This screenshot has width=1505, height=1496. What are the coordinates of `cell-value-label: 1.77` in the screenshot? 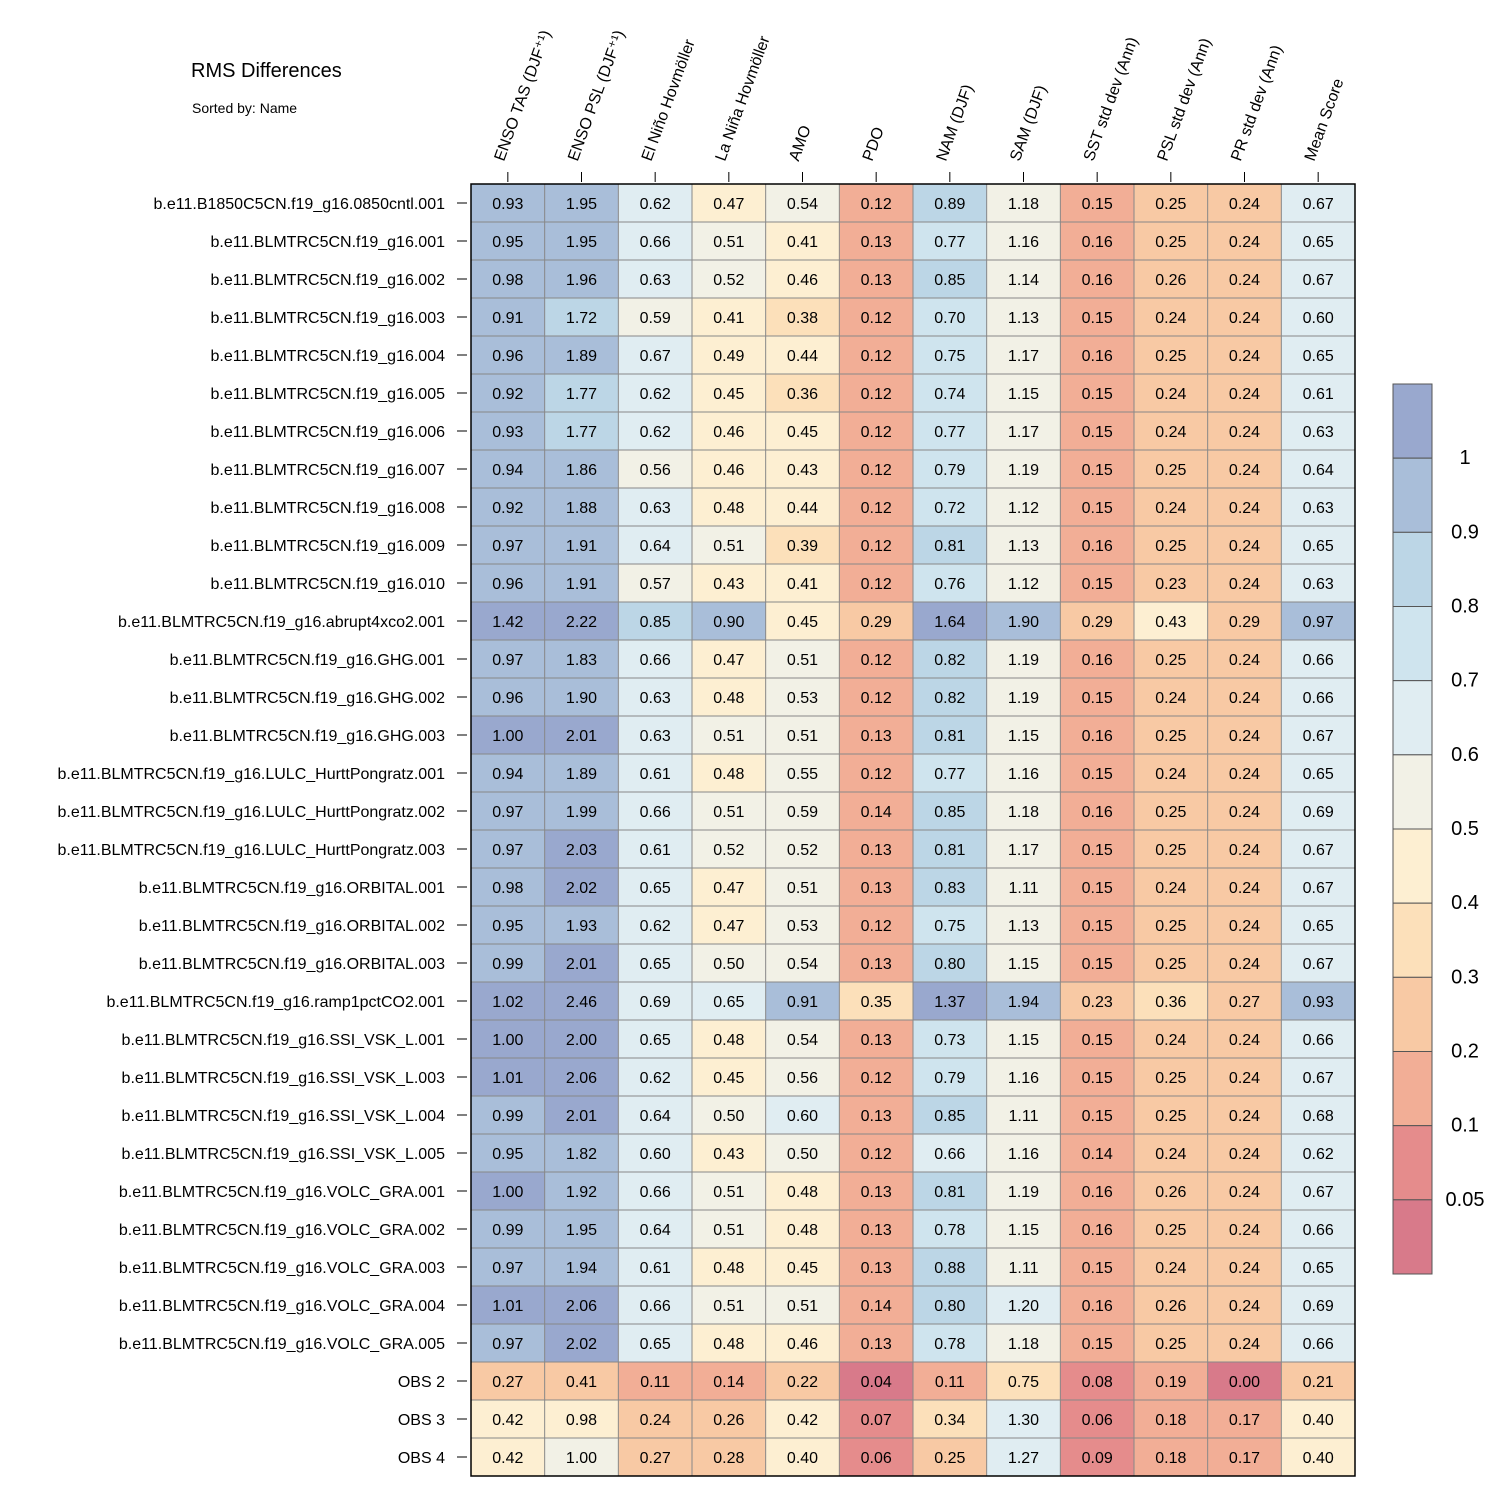 It's located at (581, 394).